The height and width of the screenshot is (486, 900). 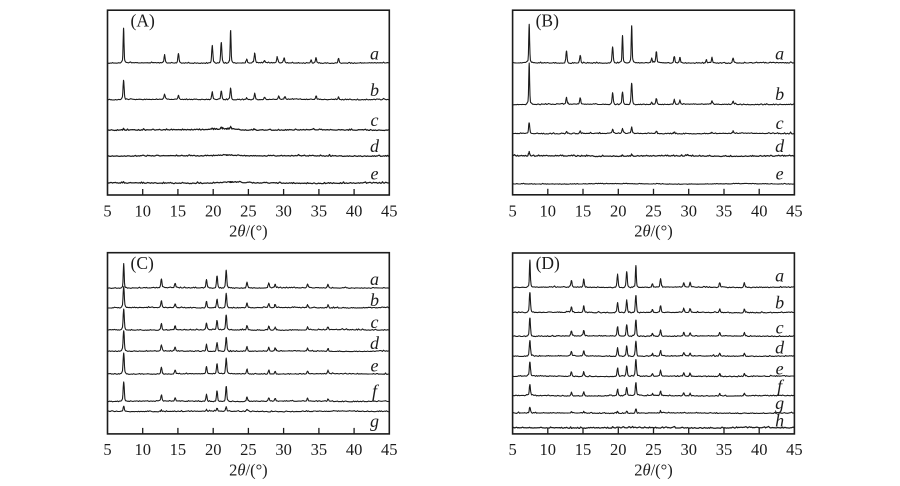 I want to click on svg-text: h, so click(x=779, y=421).